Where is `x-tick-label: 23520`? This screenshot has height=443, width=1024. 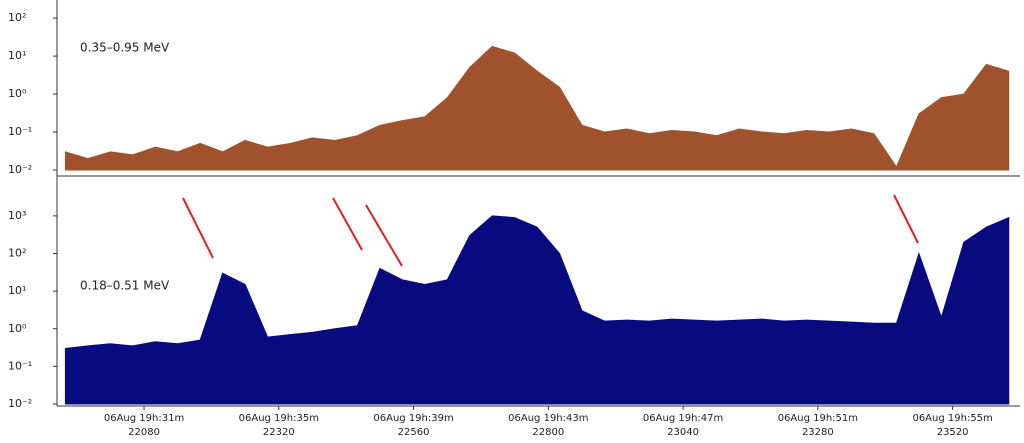
x-tick-label: 23520 is located at coordinates (953, 432).